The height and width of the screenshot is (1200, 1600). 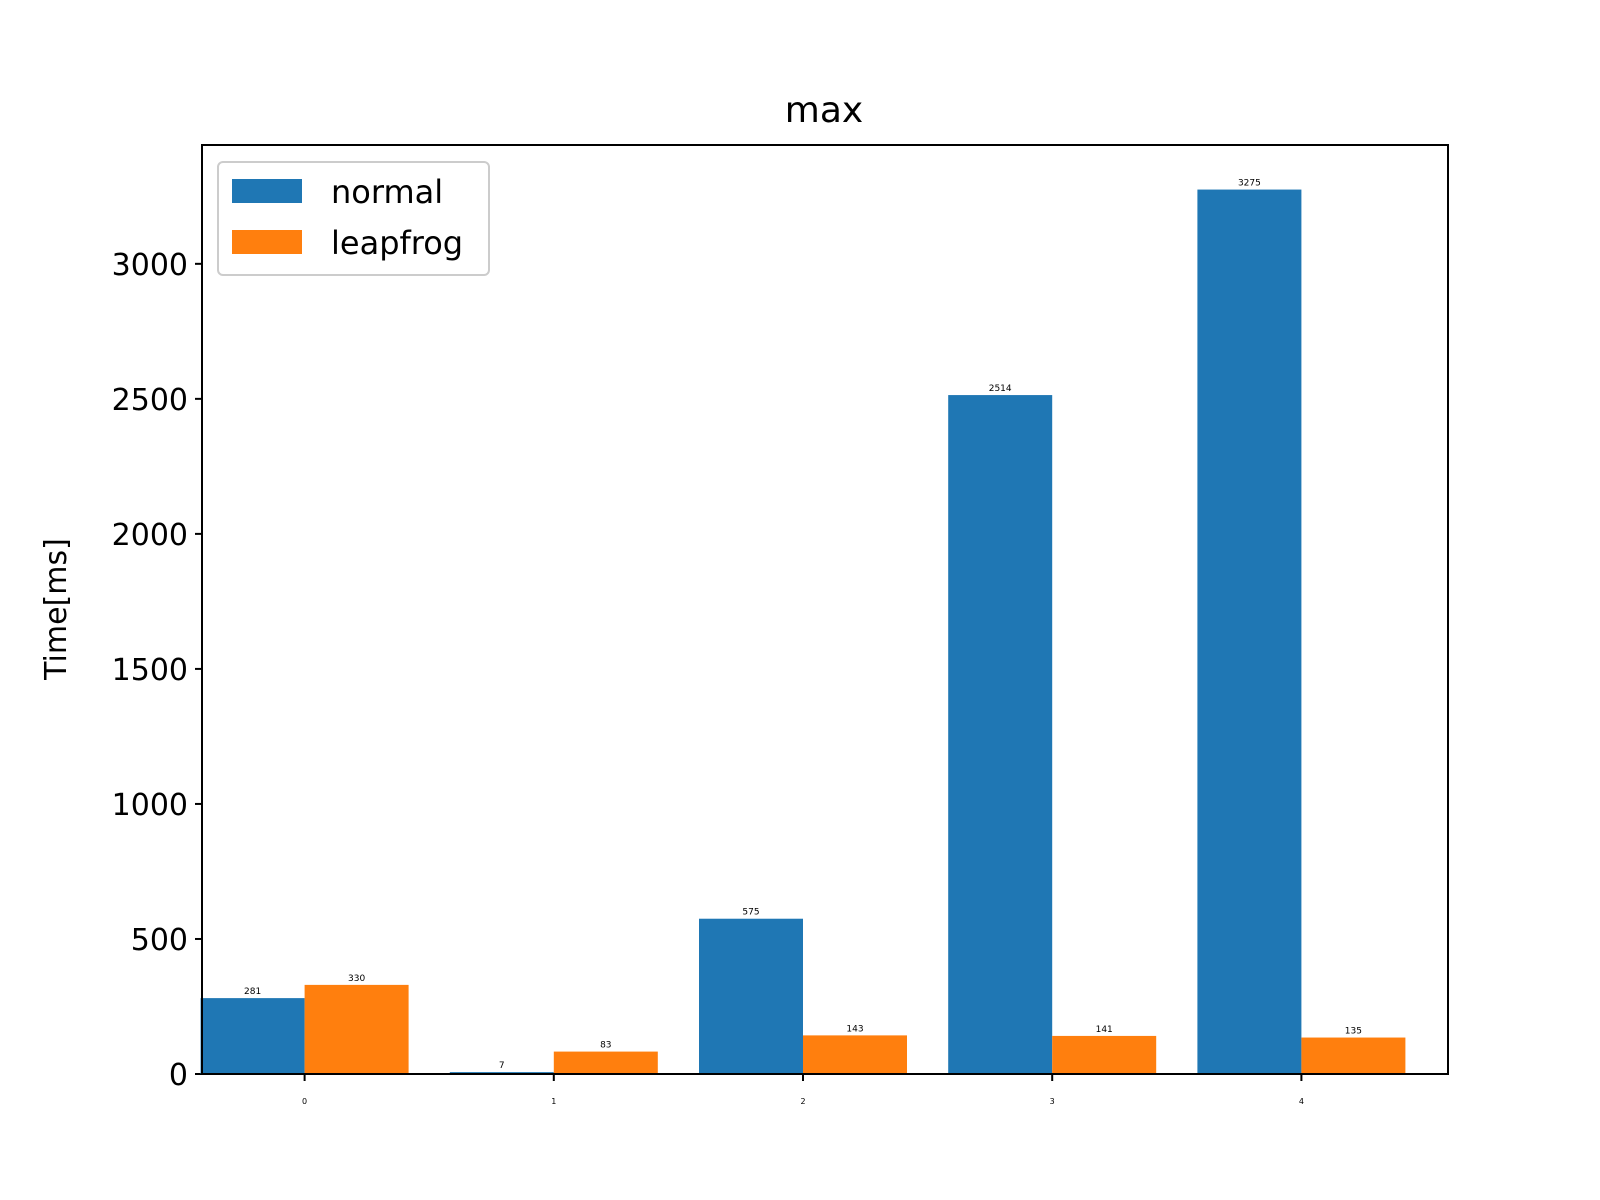 I want to click on legend-swatch-leapfrog, so click(x=267, y=242).